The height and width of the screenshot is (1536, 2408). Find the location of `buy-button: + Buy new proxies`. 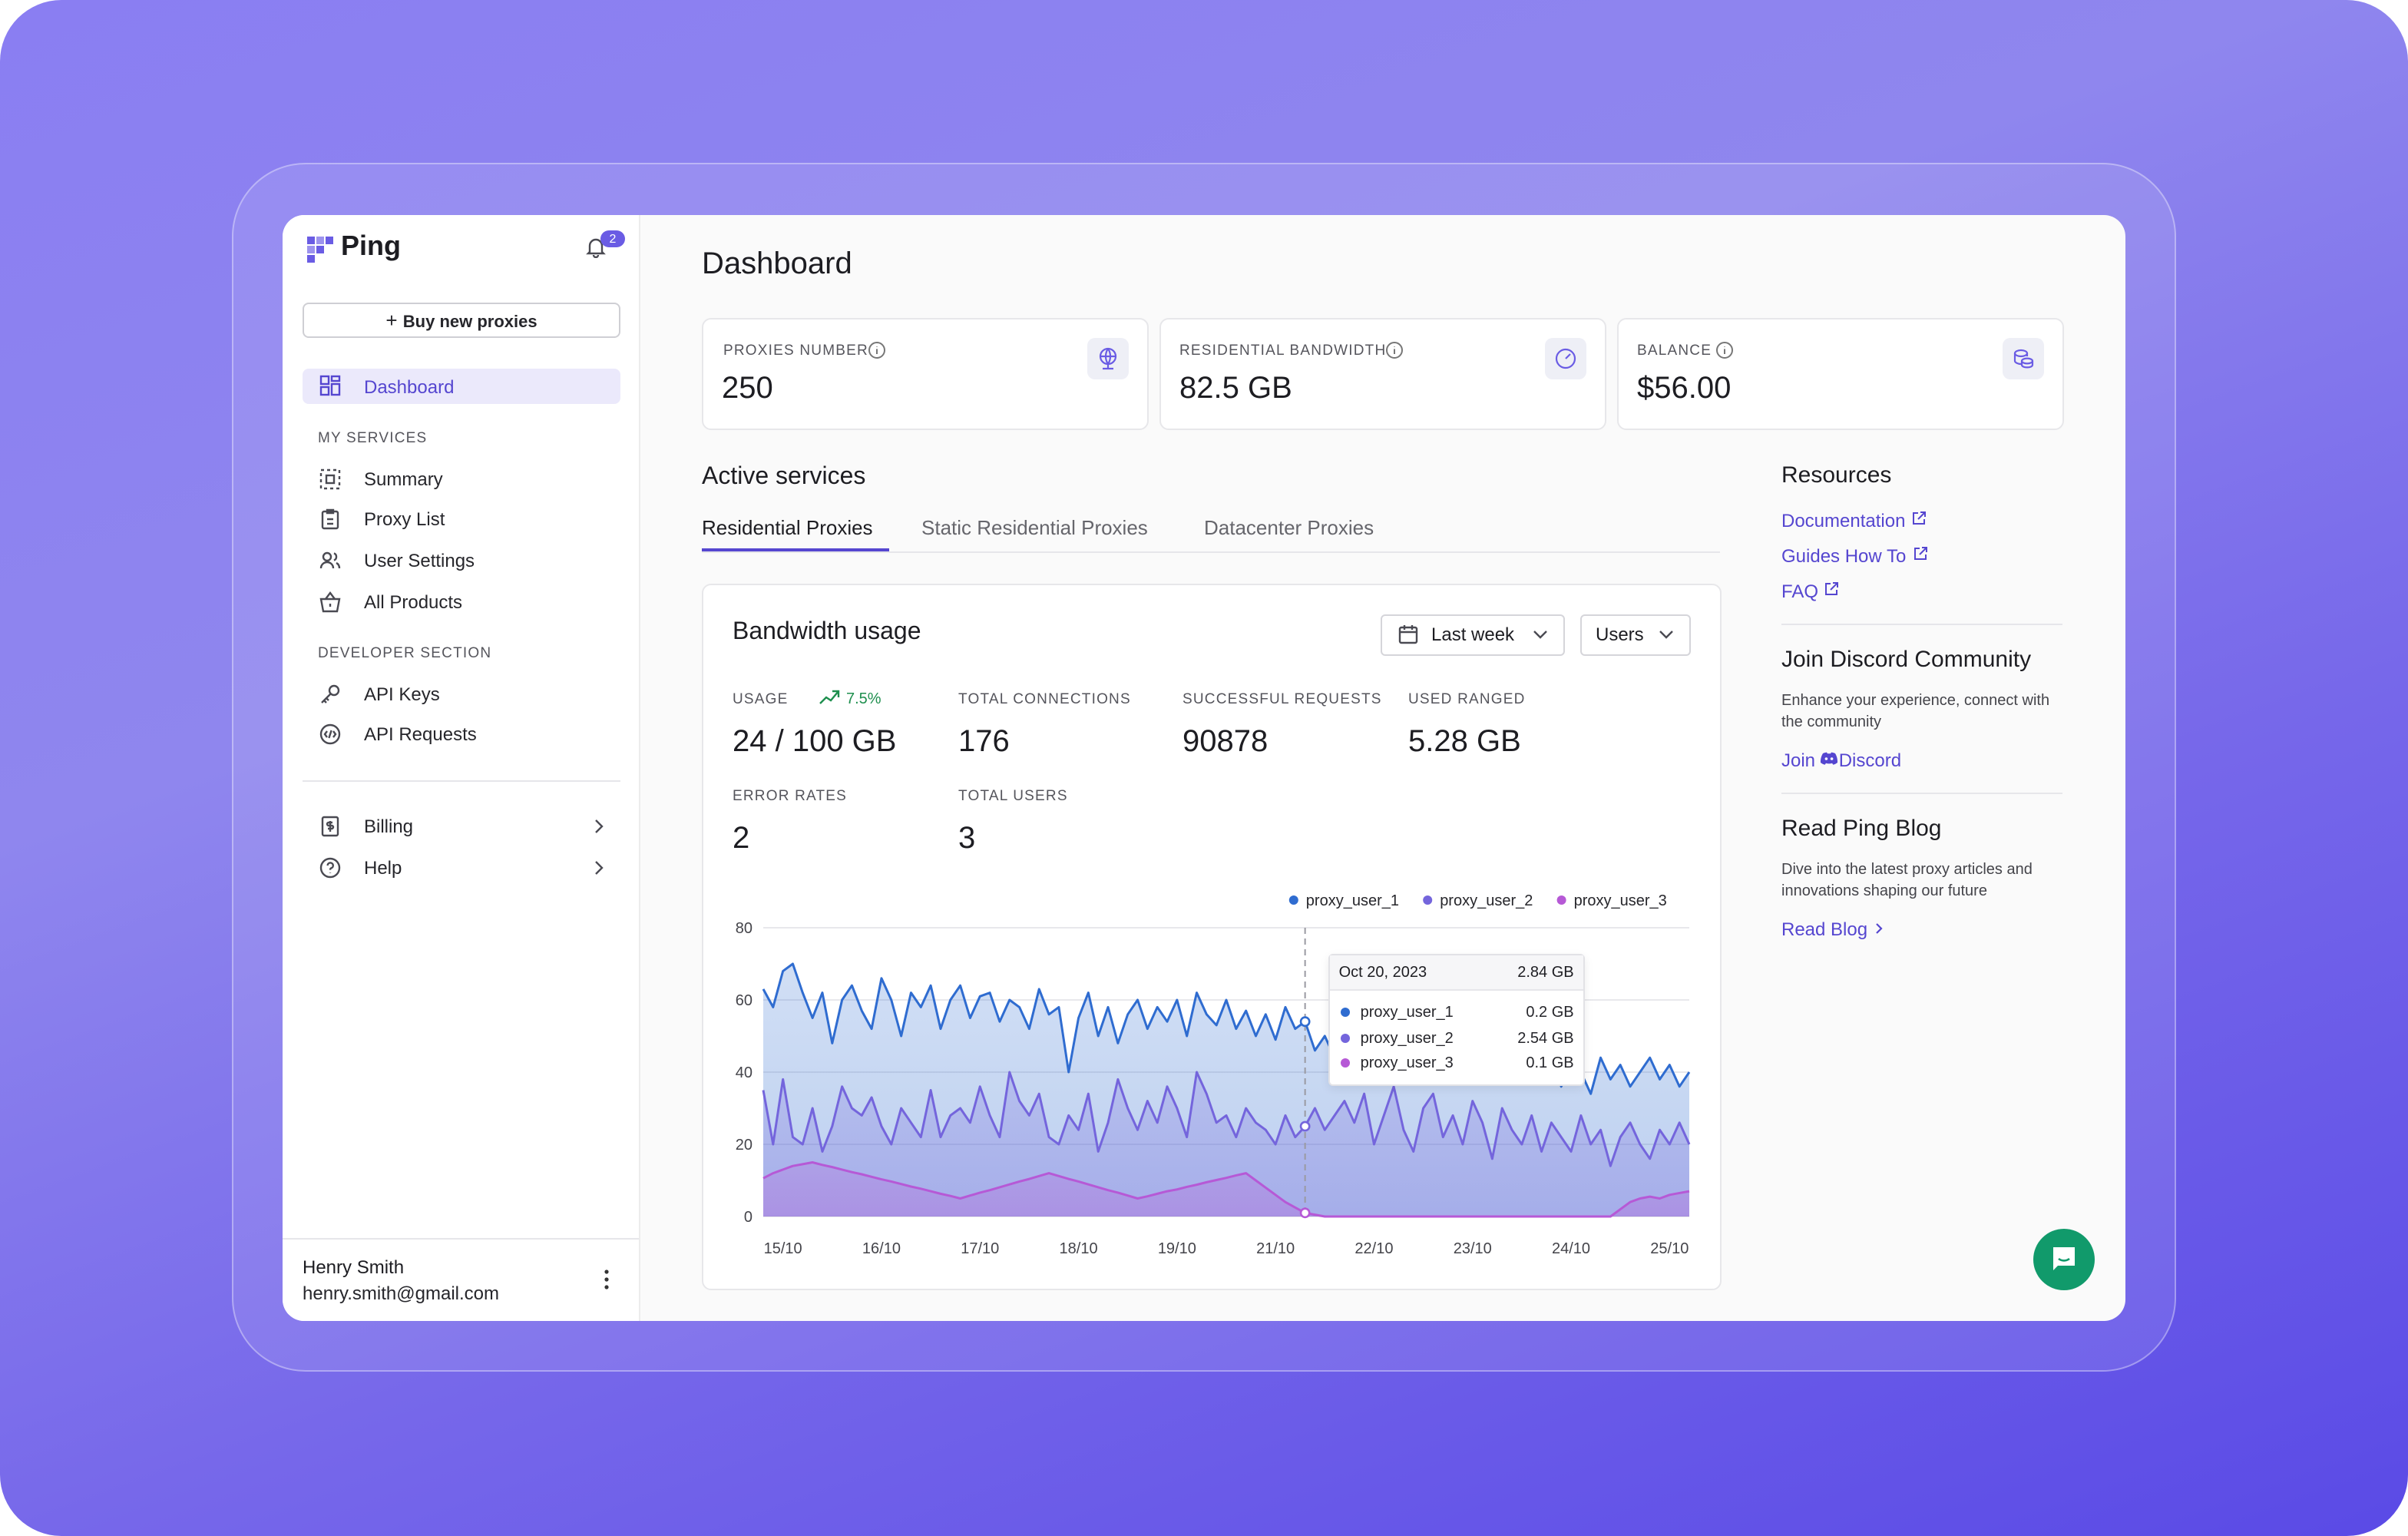

buy-button: + Buy new proxies is located at coordinates (461, 320).